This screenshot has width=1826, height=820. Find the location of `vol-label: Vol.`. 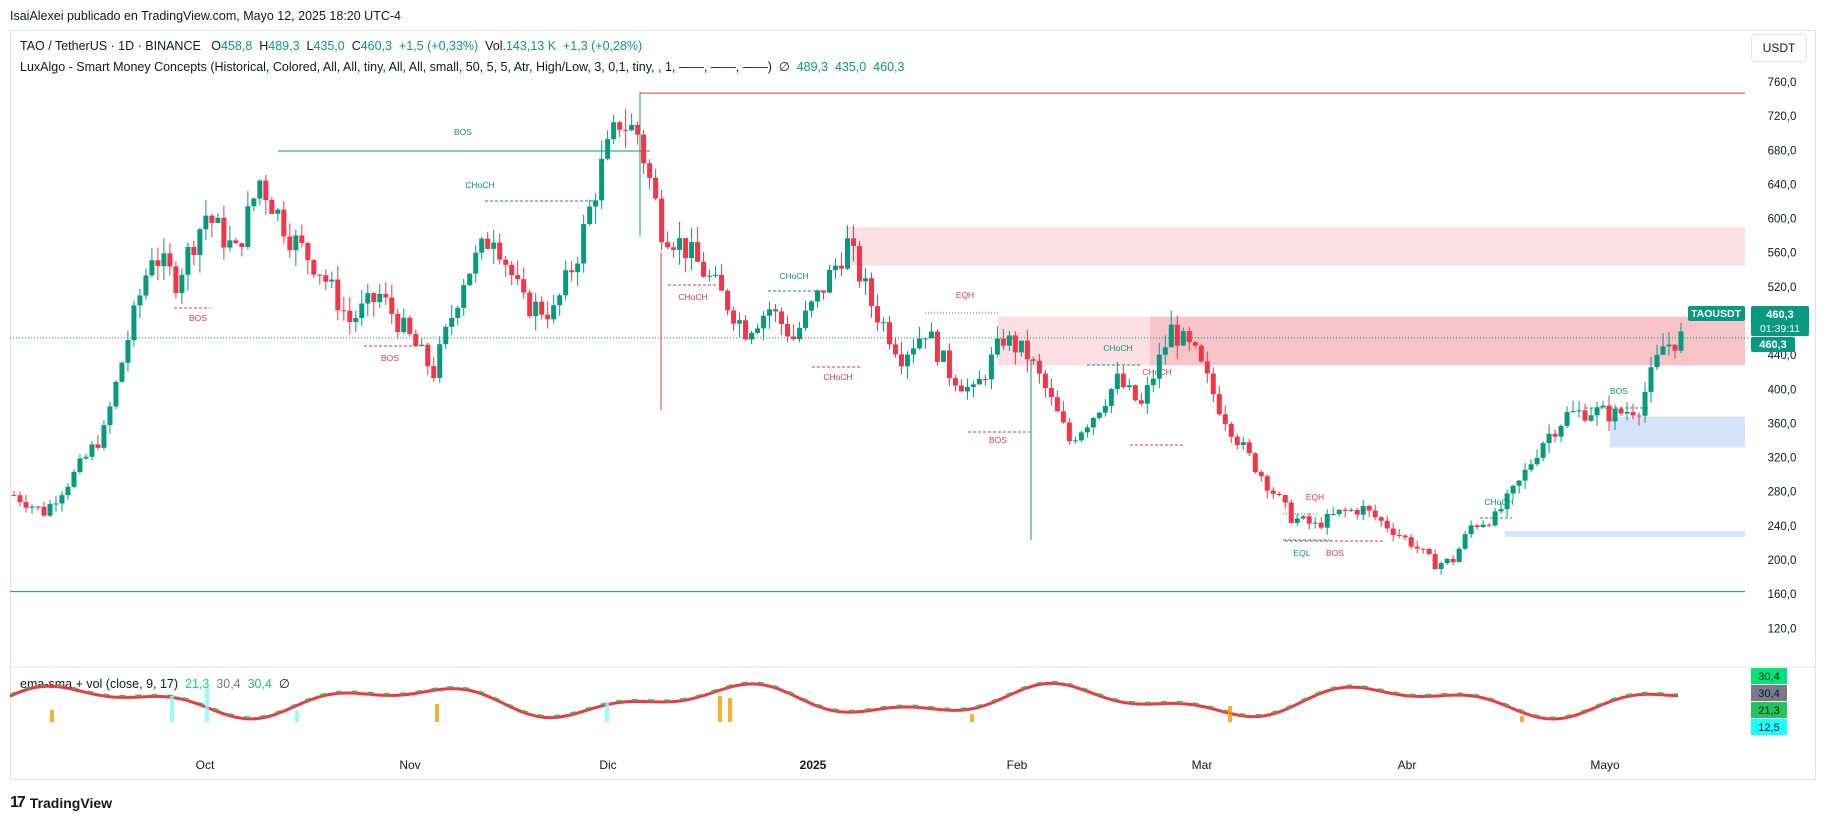

vol-label: Vol. is located at coordinates (495, 46).